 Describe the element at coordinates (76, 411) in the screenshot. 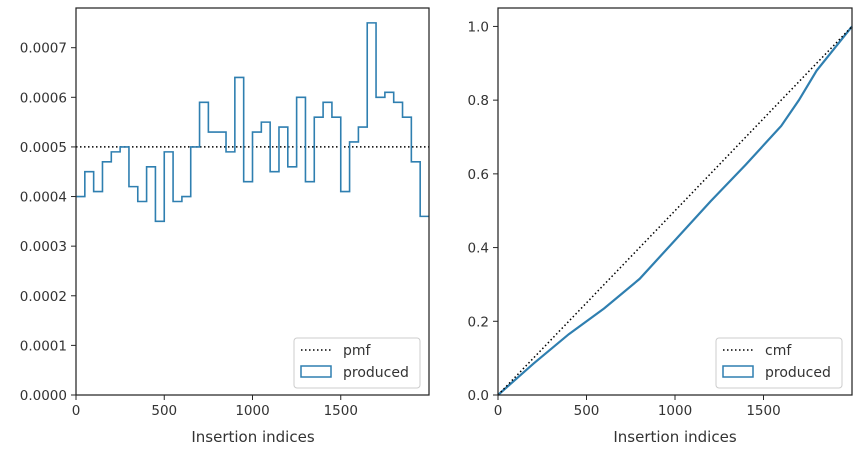

I see `pmf-x-tick-label: 0` at that location.